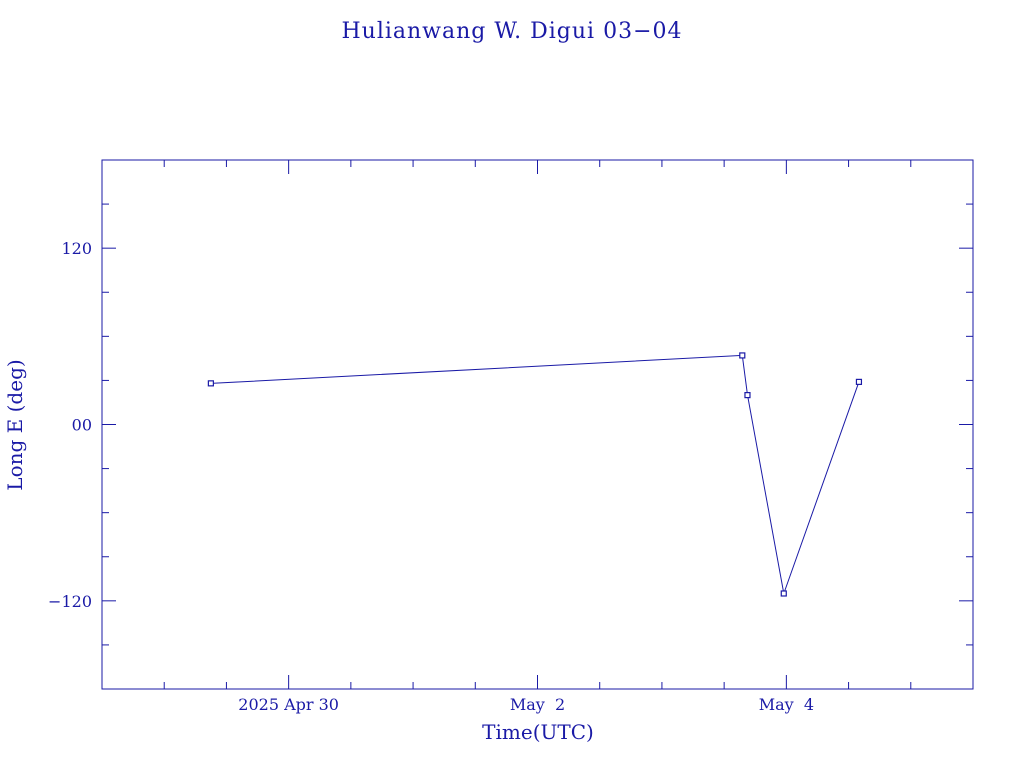 The width and height of the screenshot is (1024, 768). What do you see at coordinates (538, 732) in the screenshot?
I see `x-axis-label: Time(UTC)` at bounding box center [538, 732].